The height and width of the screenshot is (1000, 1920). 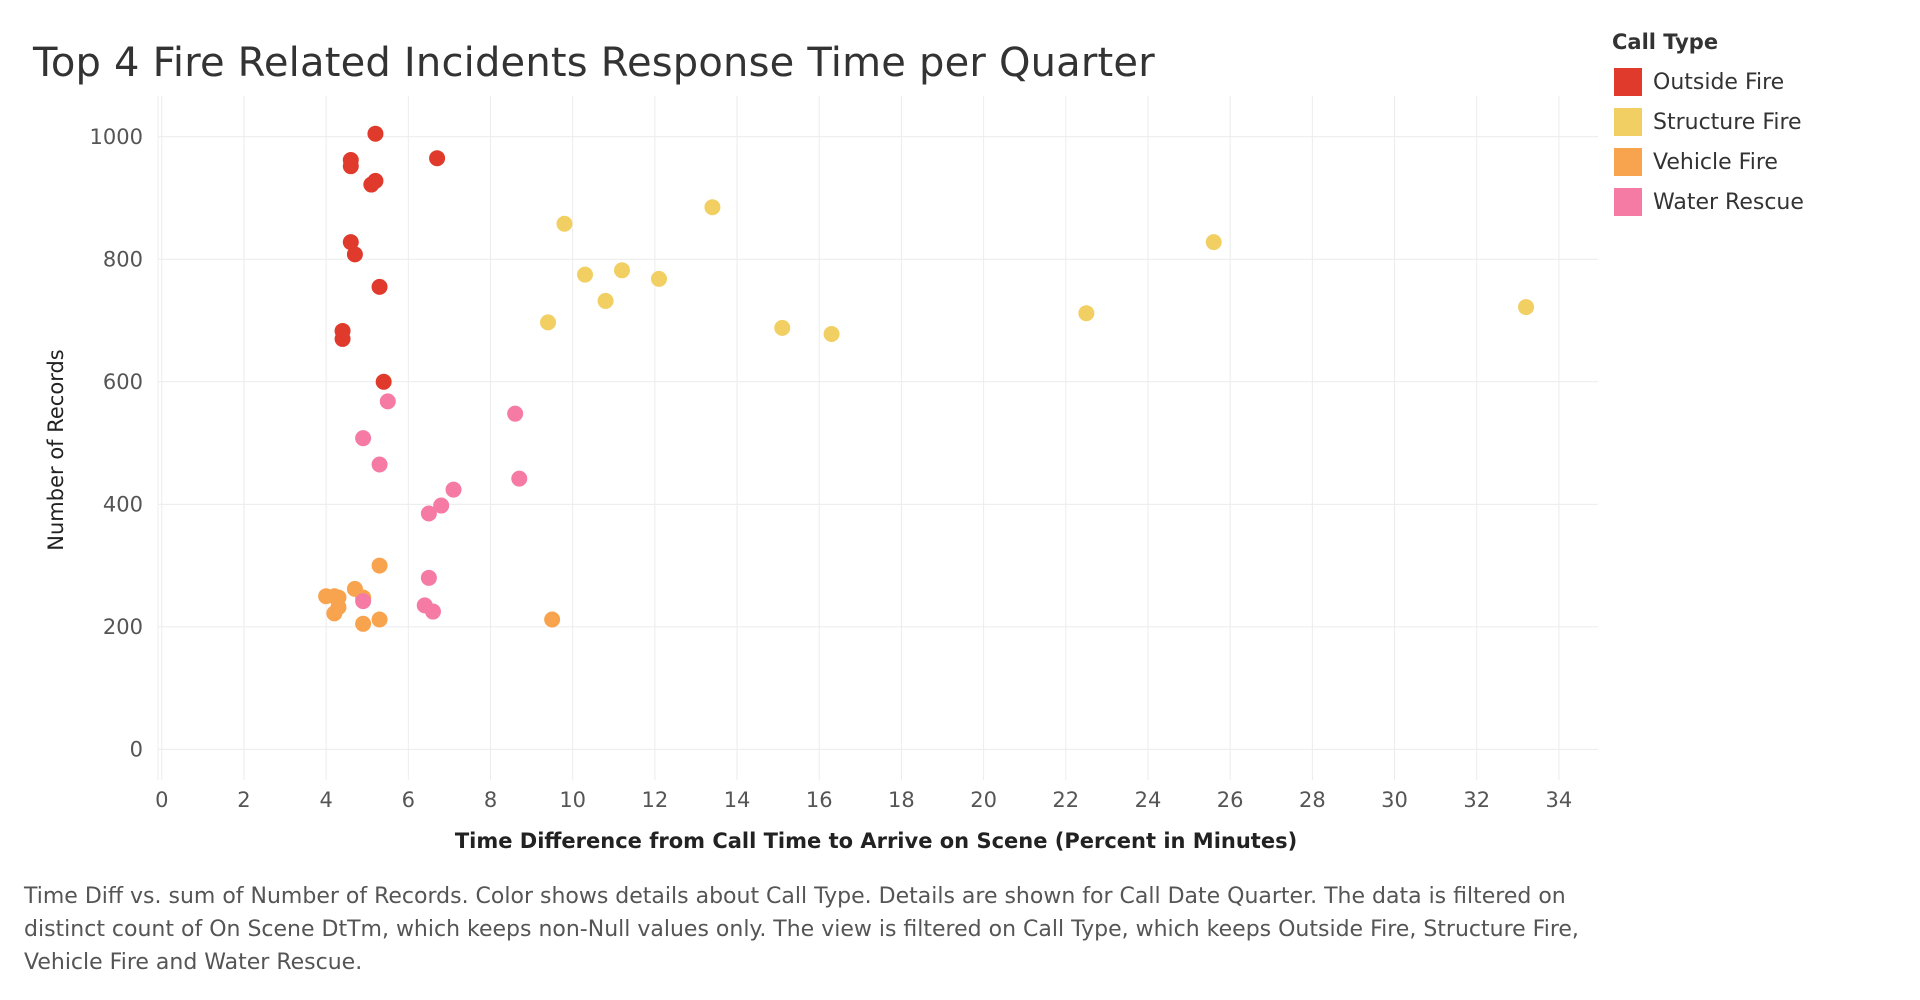 What do you see at coordinates (1230, 800) in the screenshot?
I see `x-tick-label: 26` at bounding box center [1230, 800].